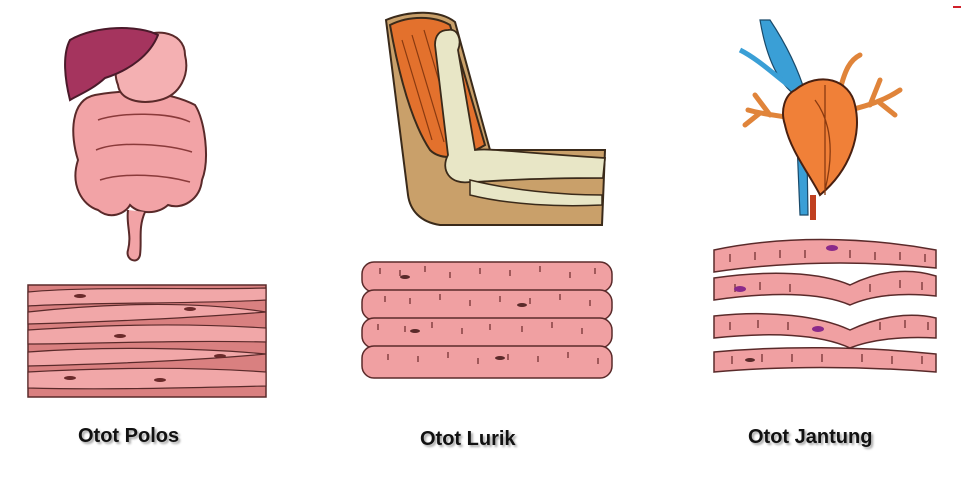 This screenshot has width=967, height=479. Describe the element at coordinates (810, 437) in the screenshot. I see `caption-cardiac-muscle: Otot Jantung` at that location.